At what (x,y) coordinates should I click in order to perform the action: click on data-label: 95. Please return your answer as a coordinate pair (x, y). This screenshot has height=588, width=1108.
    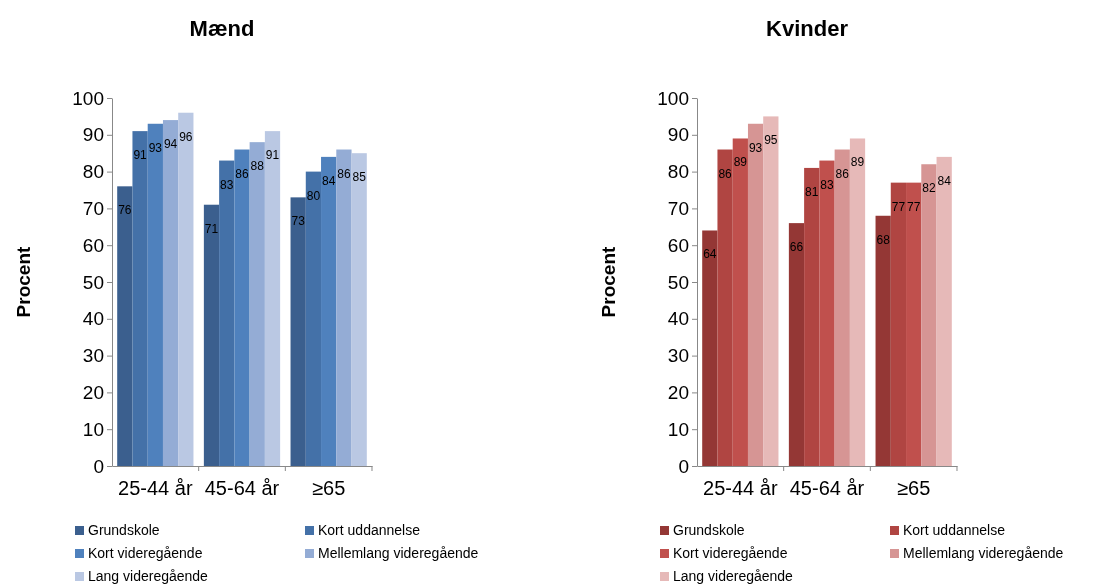
    Looking at the image, I should click on (771, 140).